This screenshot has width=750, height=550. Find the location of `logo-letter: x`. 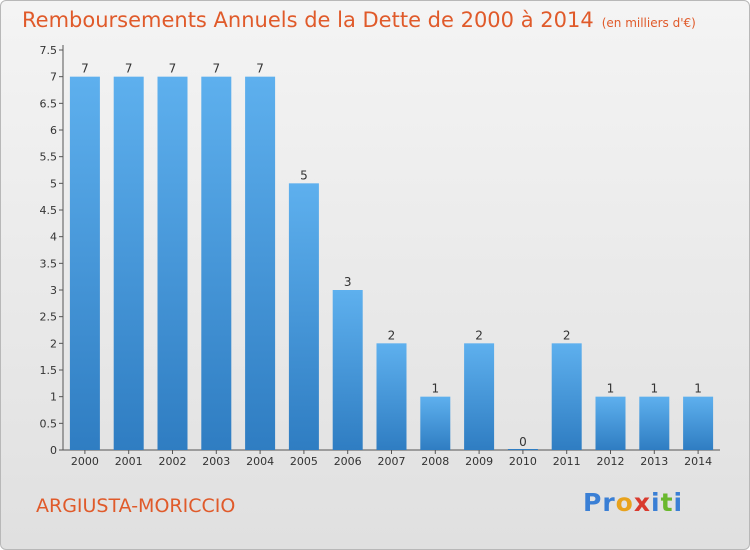

logo-letter: x is located at coordinates (642, 502).